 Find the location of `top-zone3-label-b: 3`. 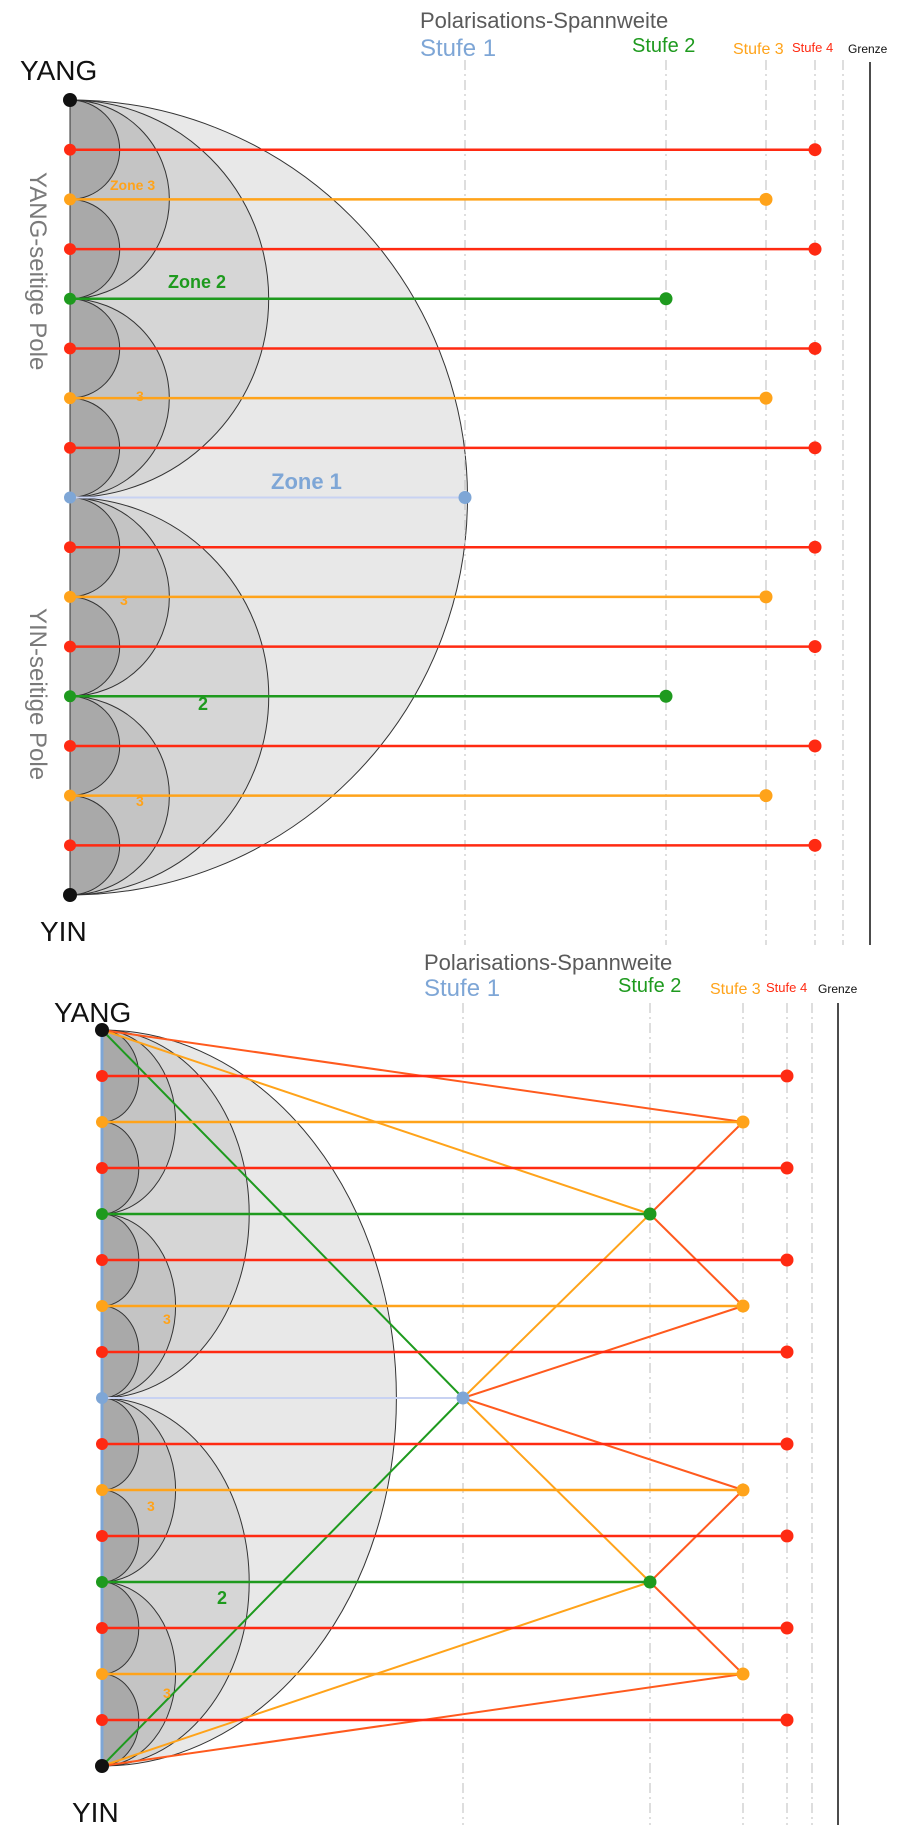

top-zone3-label-b: 3 is located at coordinates (140, 396).